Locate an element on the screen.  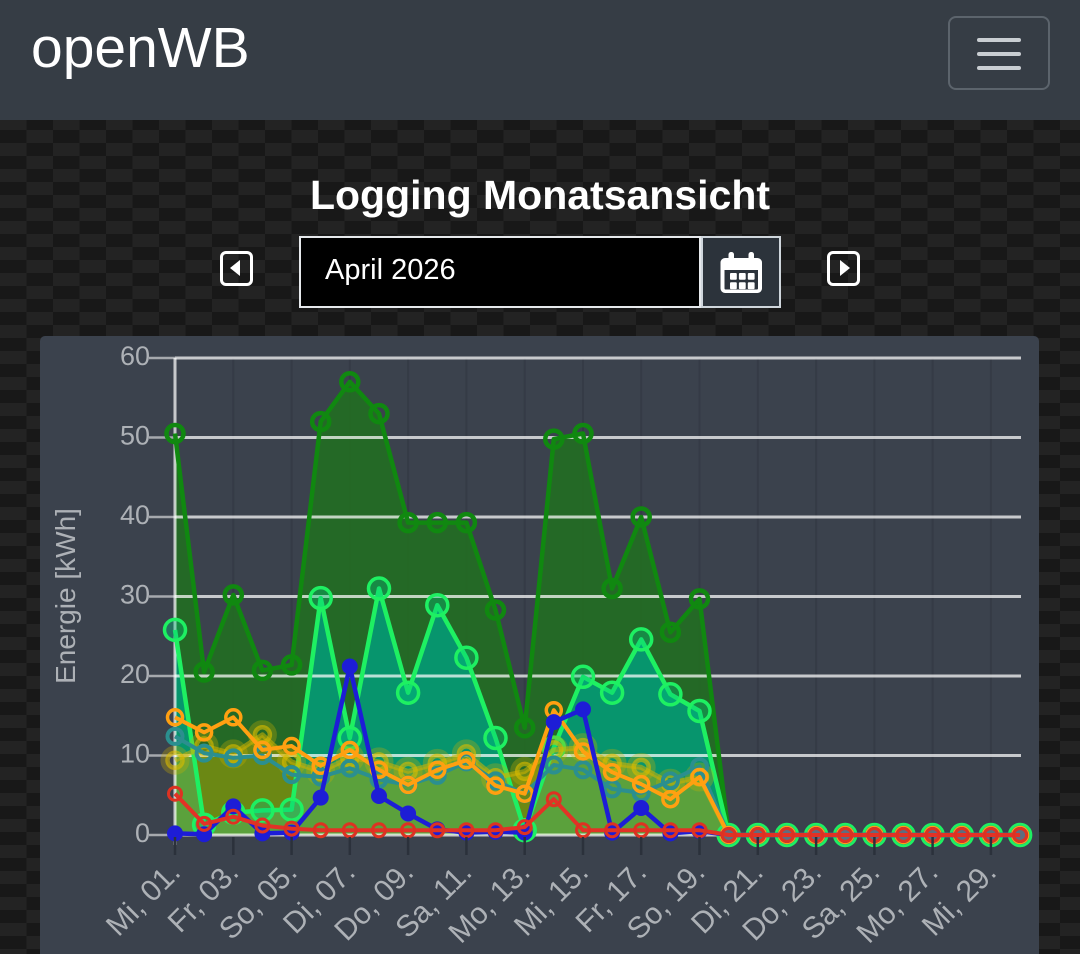
svg-text: Energie [kWh] is located at coordinates (65, 596).